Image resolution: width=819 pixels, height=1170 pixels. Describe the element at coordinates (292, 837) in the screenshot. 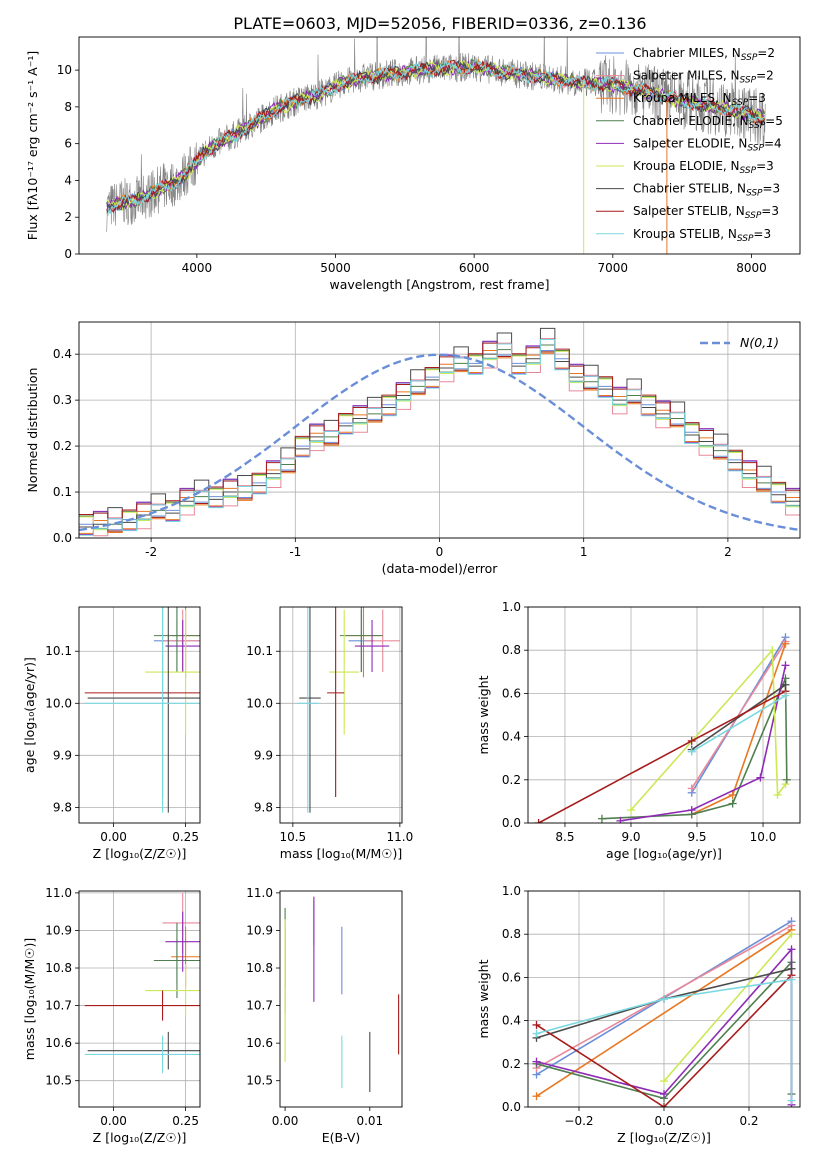

I see `x-tick-label: 10.5` at that location.